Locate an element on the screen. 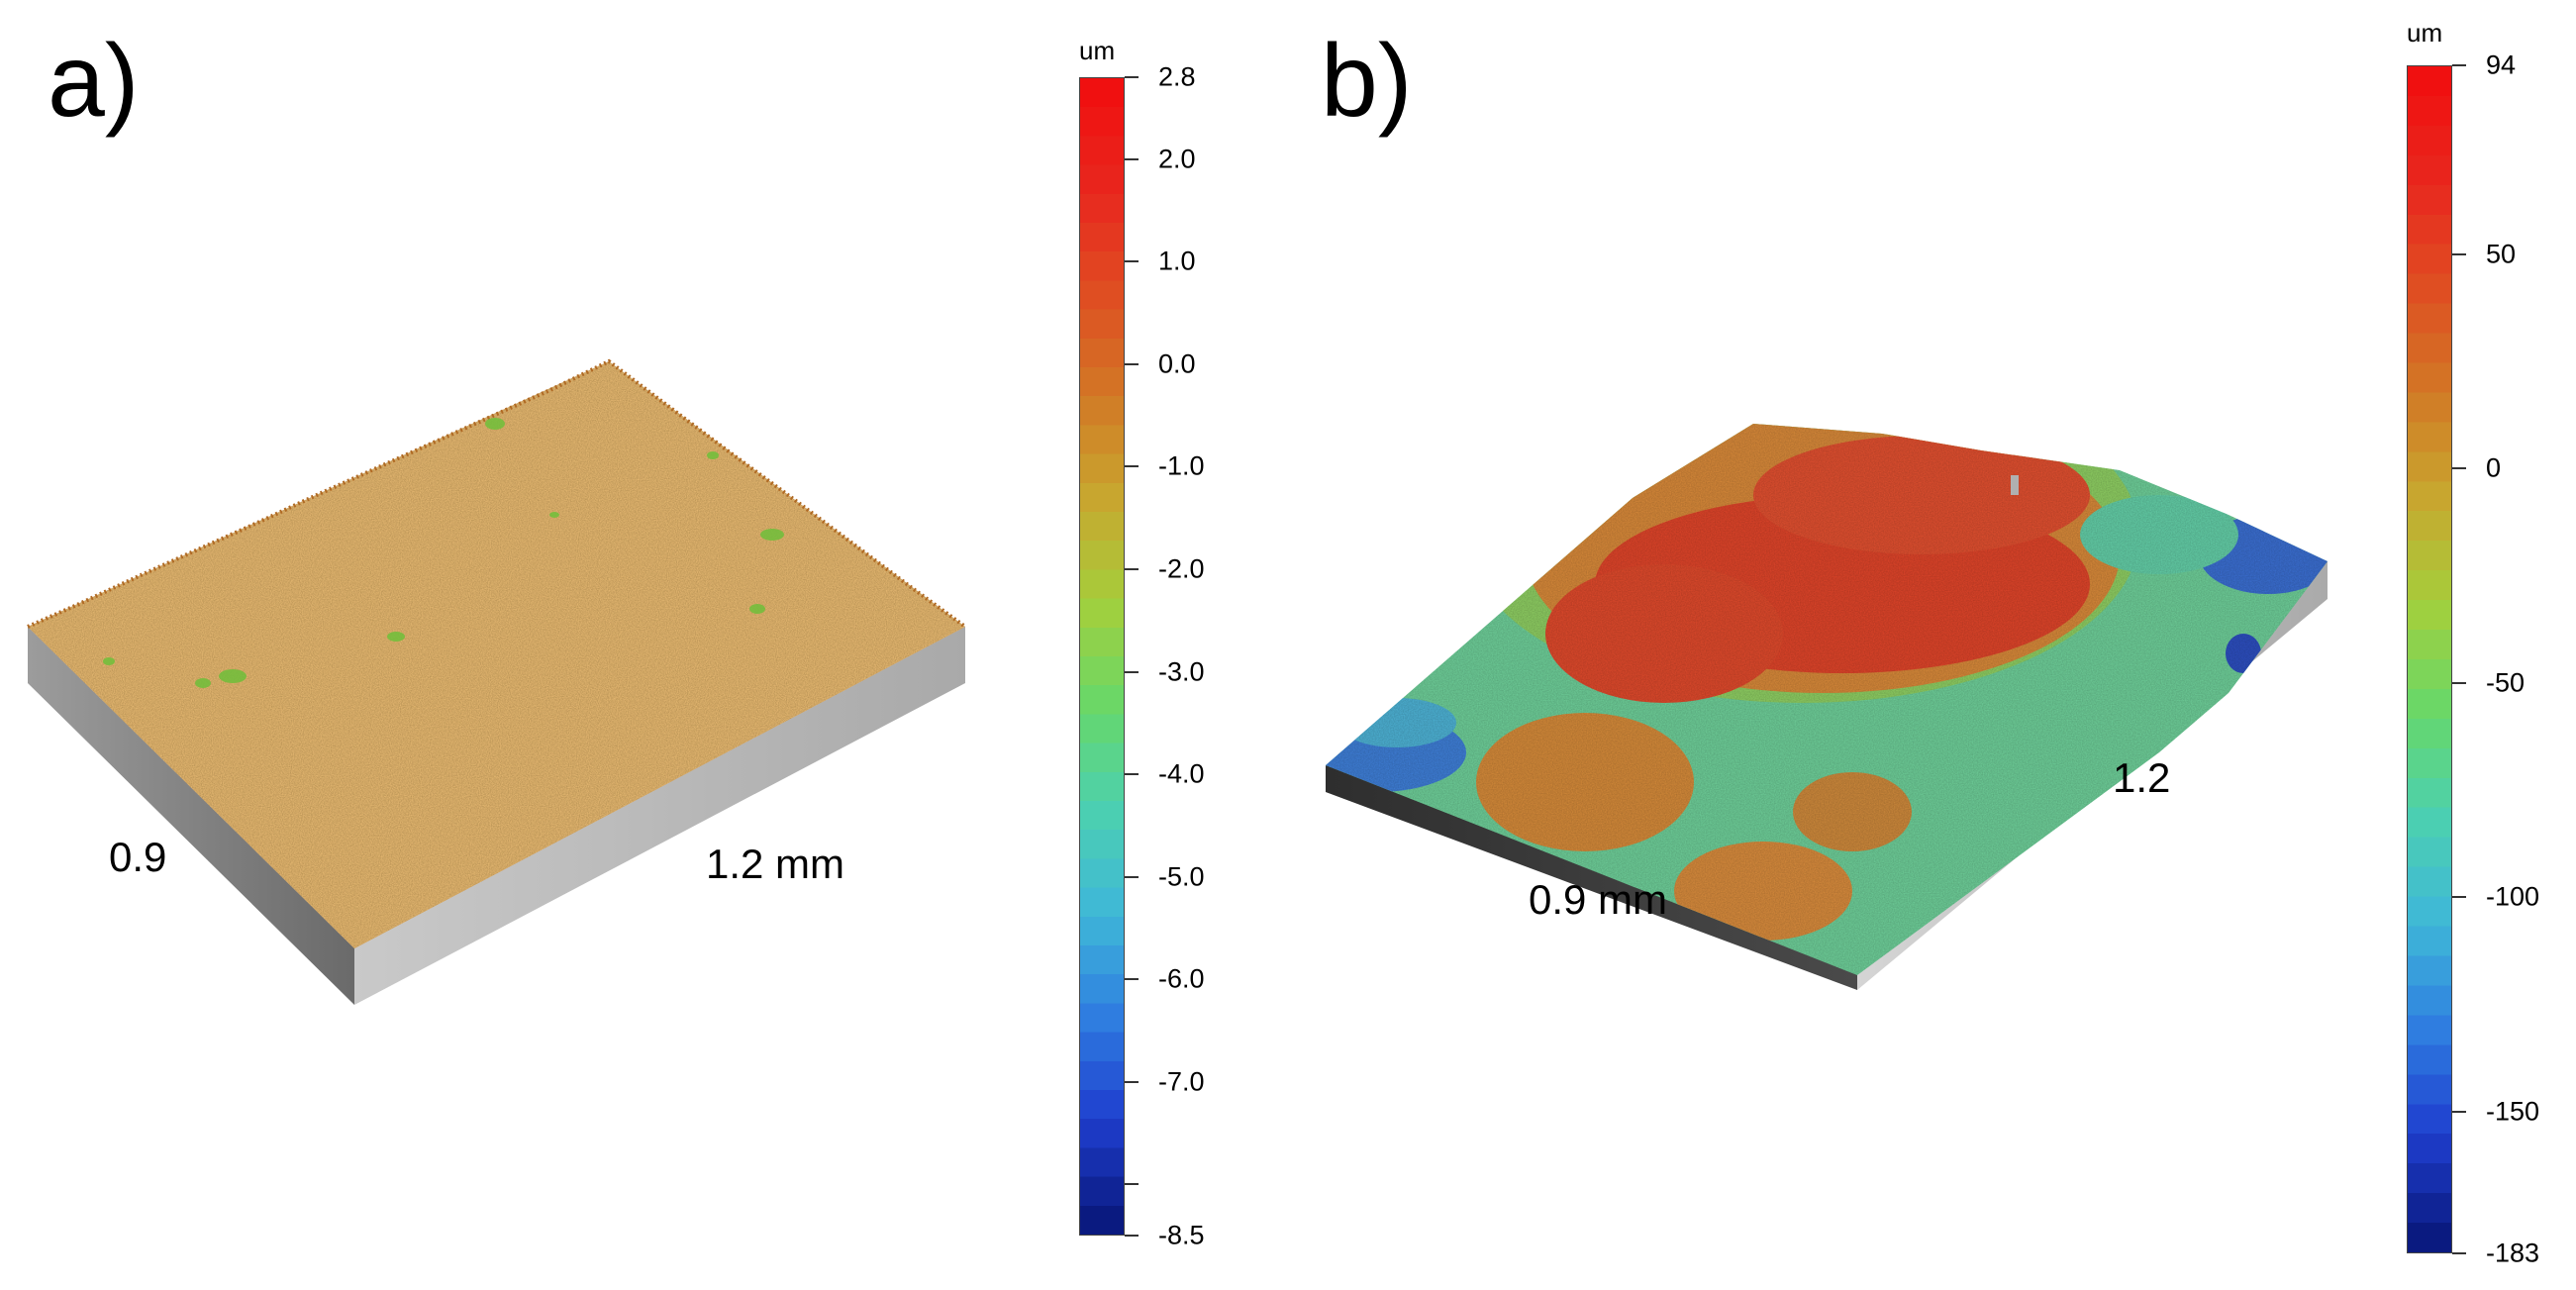 The width and height of the screenshot is (2576, 1290). panel-b-label: b) is located at coordinates (1367, 81).